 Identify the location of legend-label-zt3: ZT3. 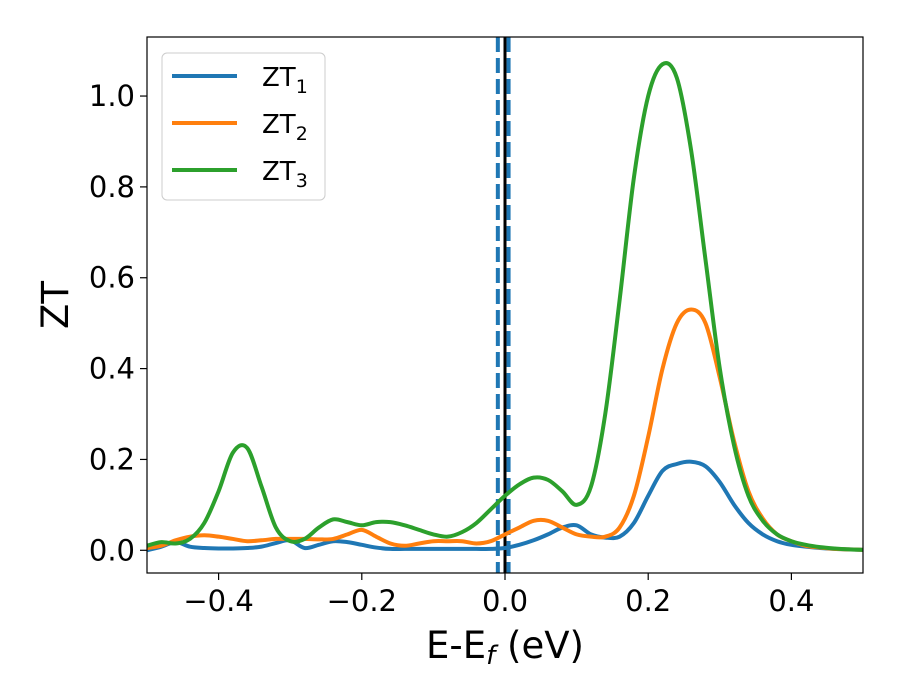
(285, 174).